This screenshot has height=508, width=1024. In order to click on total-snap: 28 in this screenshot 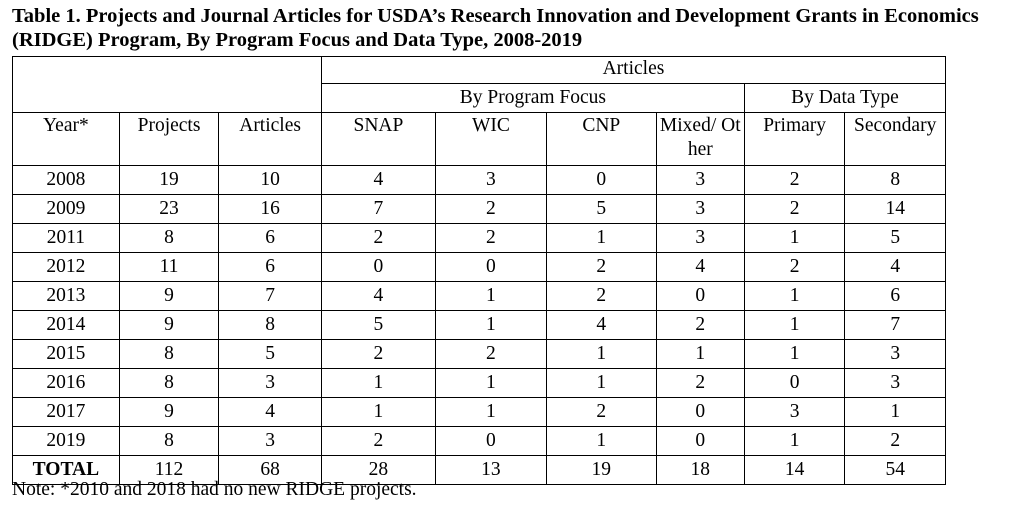, I will do `click(378, 470)`.